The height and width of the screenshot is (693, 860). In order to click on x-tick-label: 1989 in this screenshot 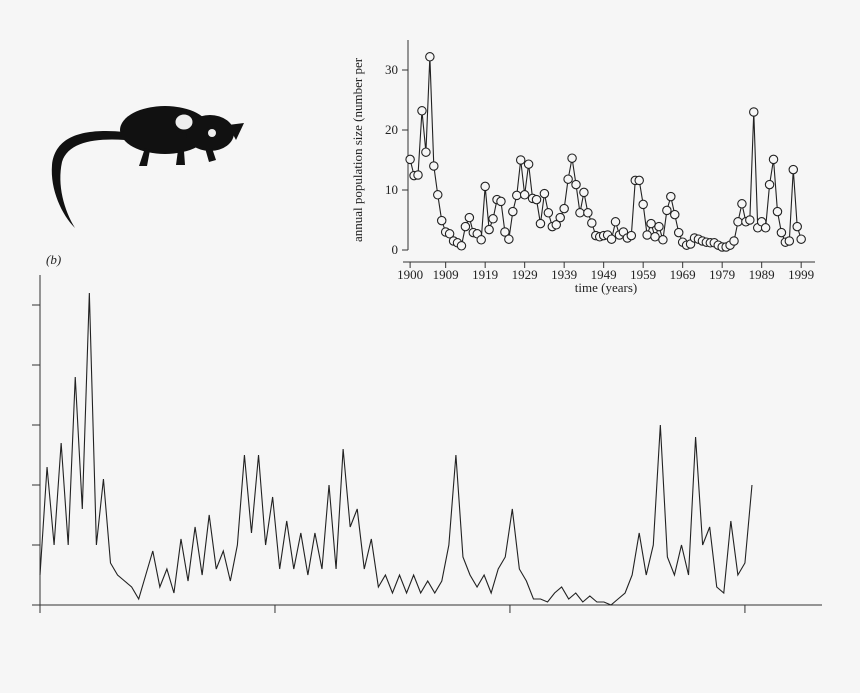, I will do `click(762, 274)`.